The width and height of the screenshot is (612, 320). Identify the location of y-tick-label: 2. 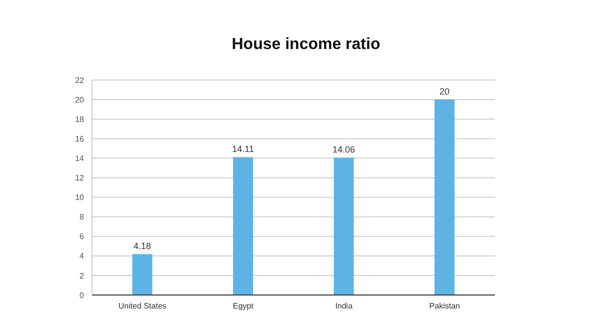
(82, 275).